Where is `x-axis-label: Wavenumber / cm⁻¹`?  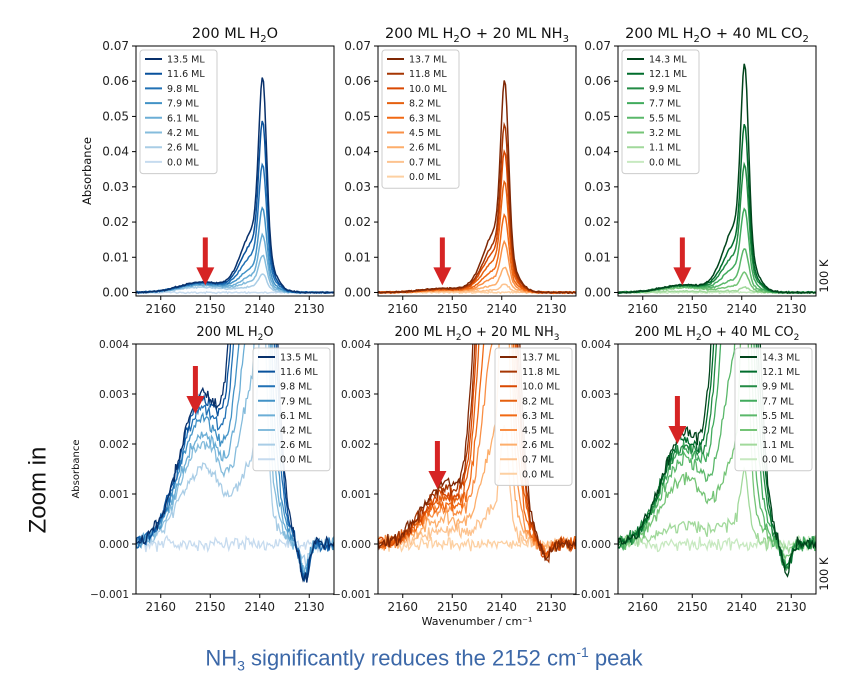 x-axis-label: Wavenumber / cm⁻¹ is located at coordinates (477, 621).